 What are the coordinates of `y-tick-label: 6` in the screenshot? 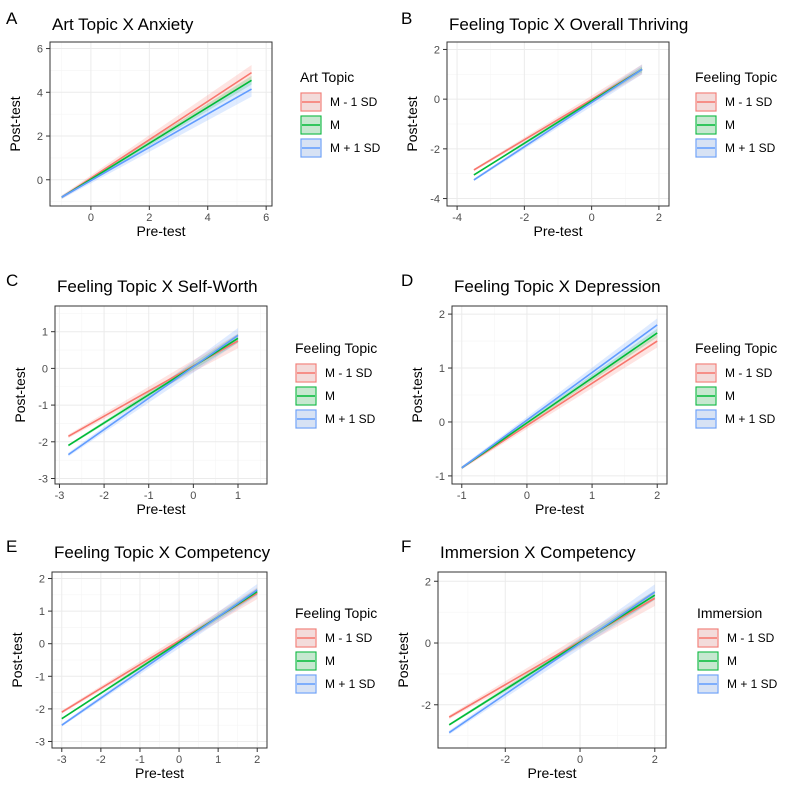 It's located at (40, 50).